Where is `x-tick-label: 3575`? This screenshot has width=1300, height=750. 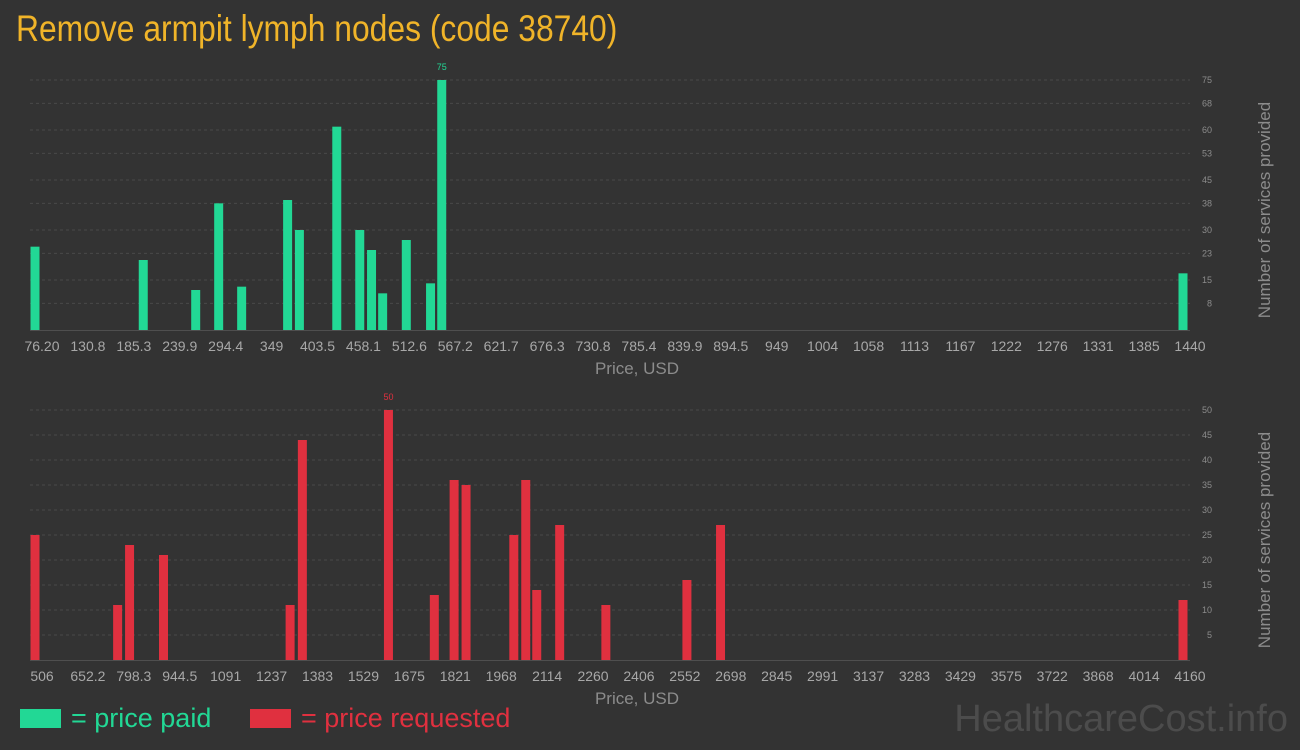
x-tick-label: 3575 is located at coordinates (1006, 676).